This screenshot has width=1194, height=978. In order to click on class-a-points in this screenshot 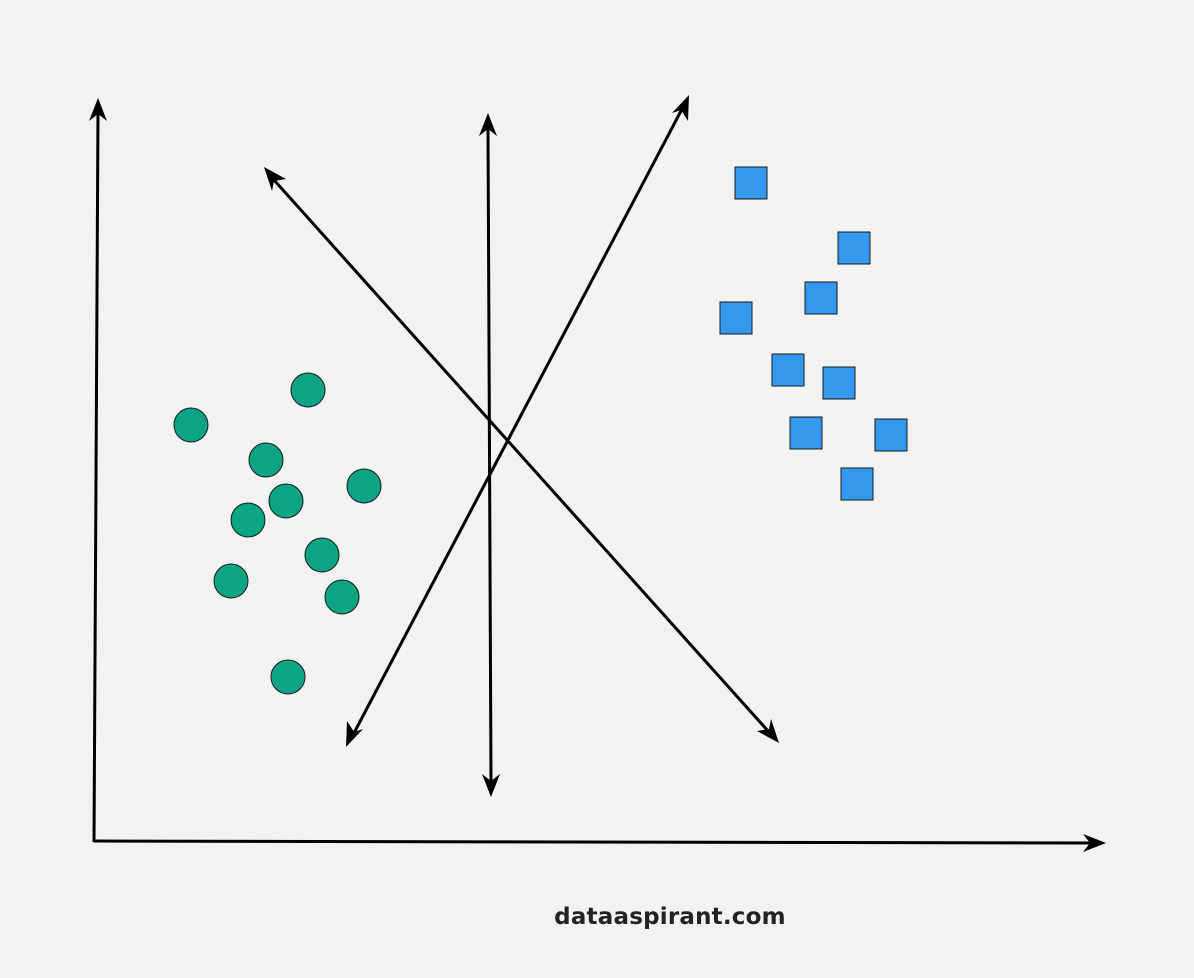, I will do `click(277, 533)`.